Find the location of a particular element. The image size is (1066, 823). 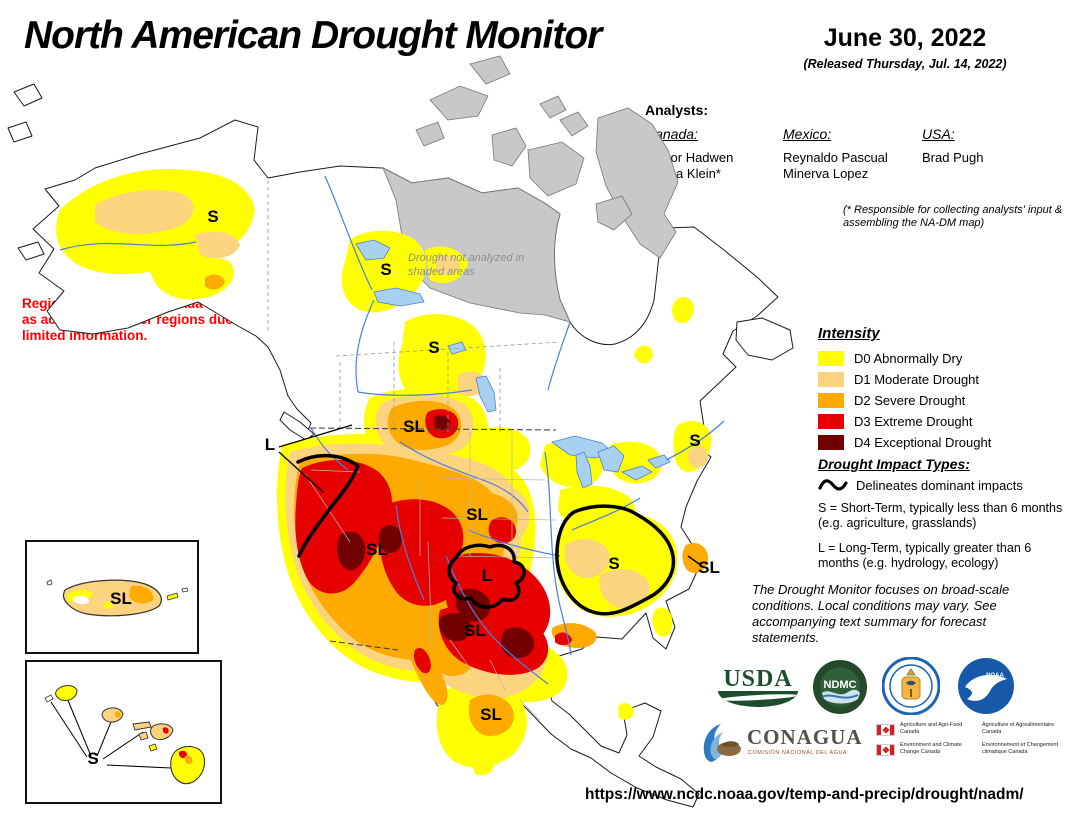

legend-label: D2 Severe Drought is located at coordinates (910, 400).